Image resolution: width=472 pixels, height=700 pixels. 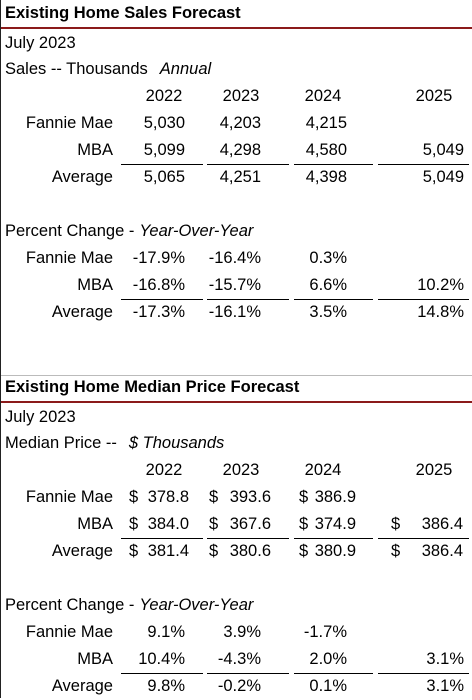 I want to click on cell-value: 380.6, so click(x=250, y=551).